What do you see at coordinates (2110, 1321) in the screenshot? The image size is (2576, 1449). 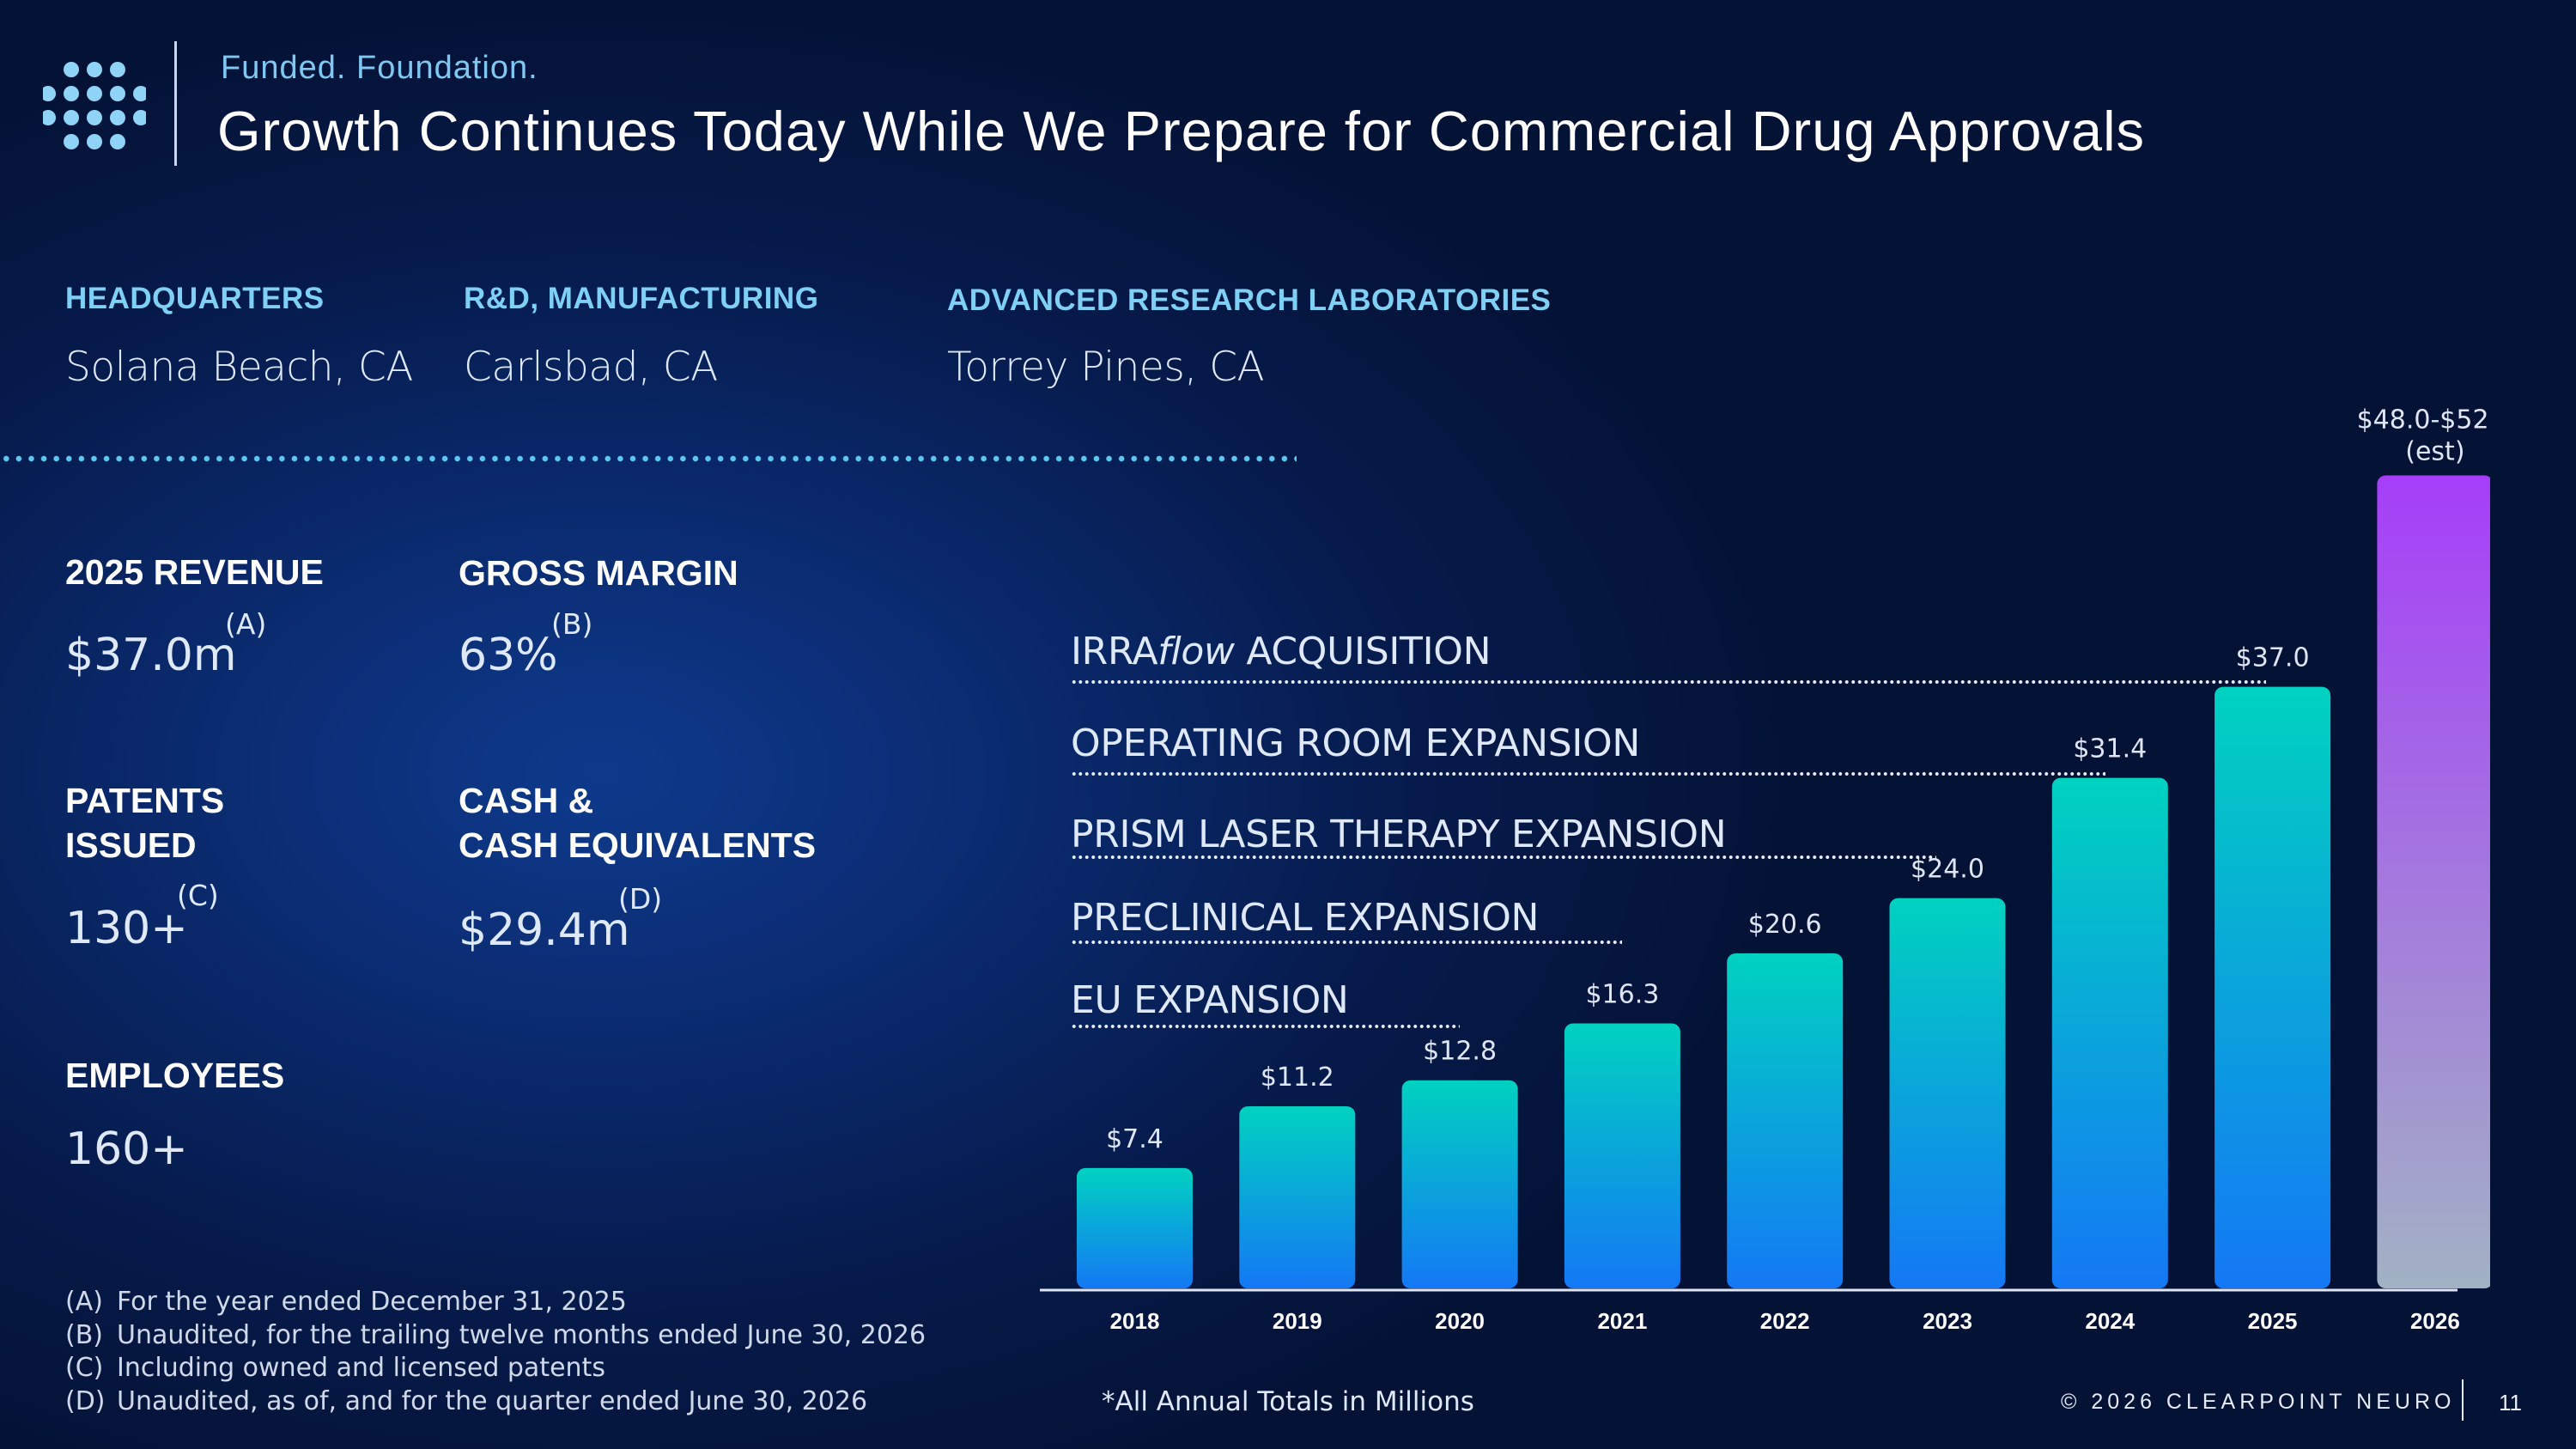 I see `x-tick-2024: 2024` at bounding box center [2110, 1321].